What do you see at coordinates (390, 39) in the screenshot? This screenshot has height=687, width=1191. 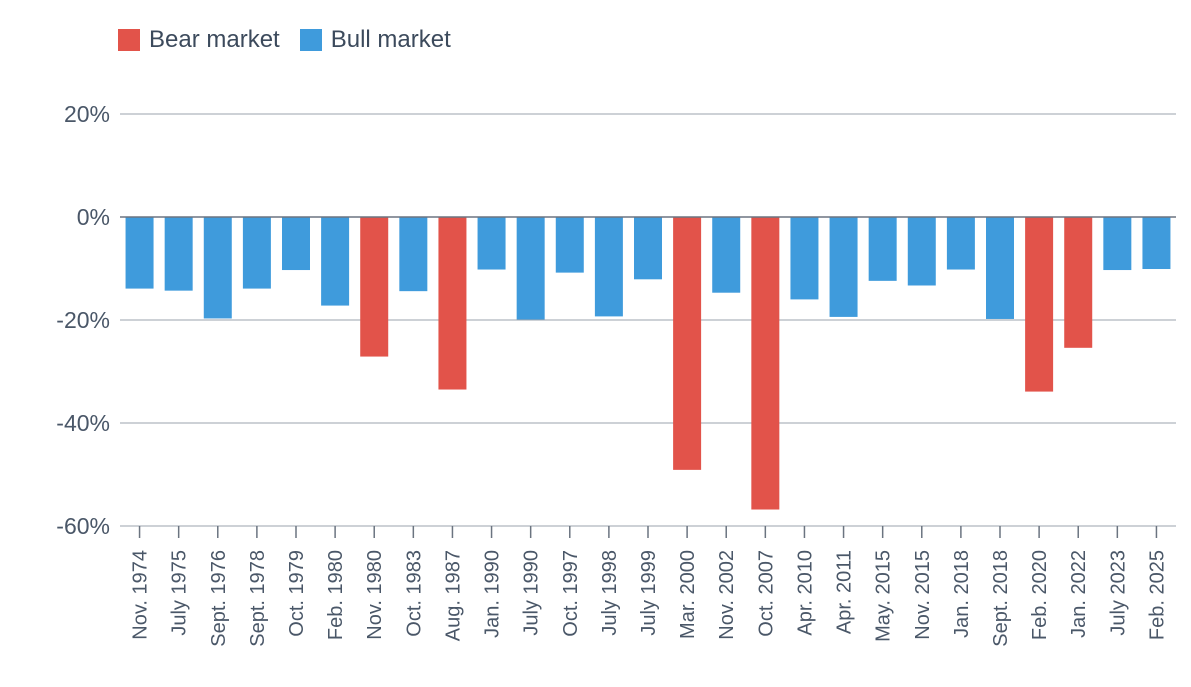 I see `legend-label-bull: Bull market` at bounding box center [390, 39].